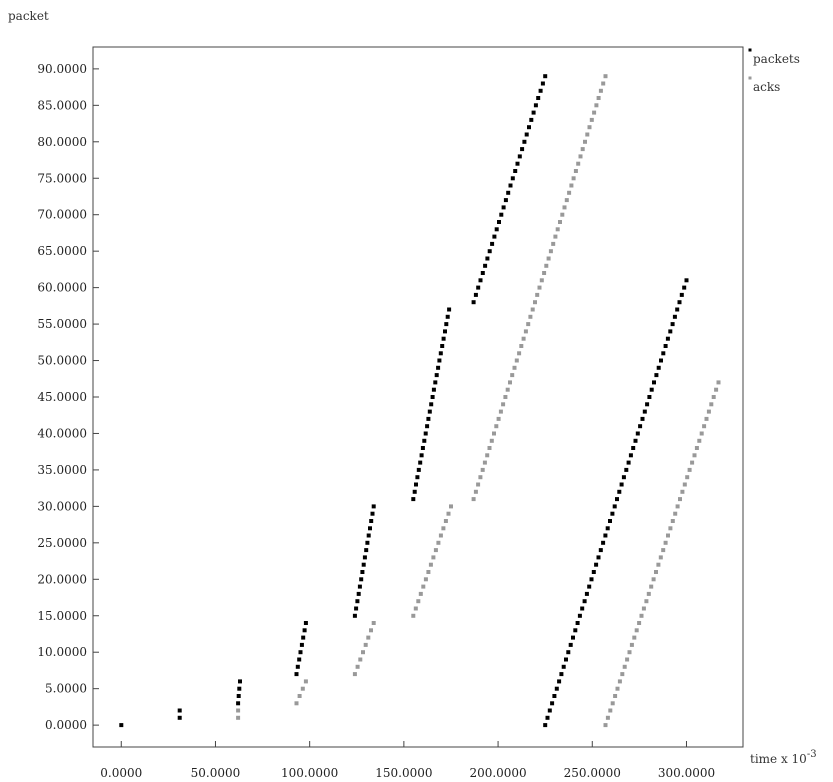 The width and height of the screenshot is (833, 782). What do you see at coordinates (812, 754) in the screenshot?
I see `x-axis-label-exponent: -3` at bounding box center [812, 754].